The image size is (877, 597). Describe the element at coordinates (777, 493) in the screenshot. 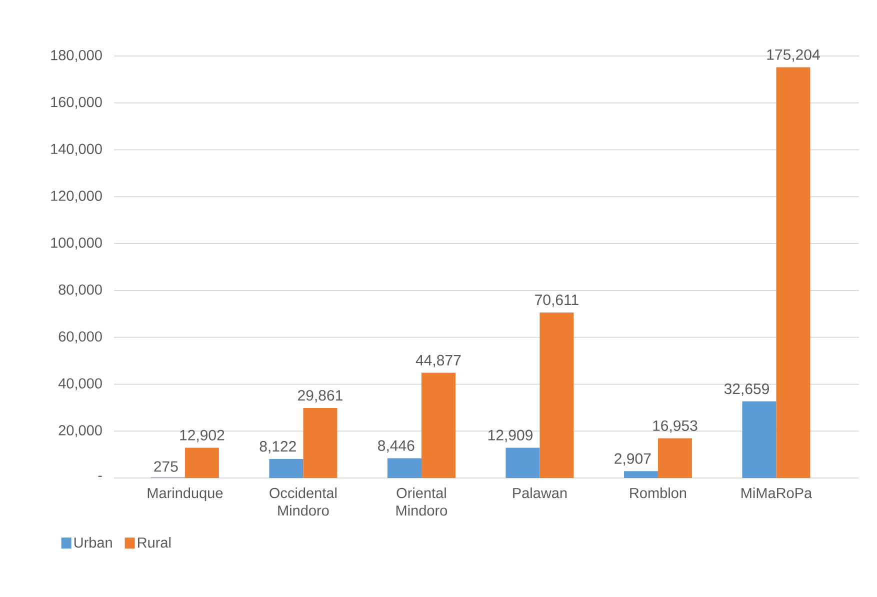

I see `x-tick-label: MiMaRoPa` at that location.